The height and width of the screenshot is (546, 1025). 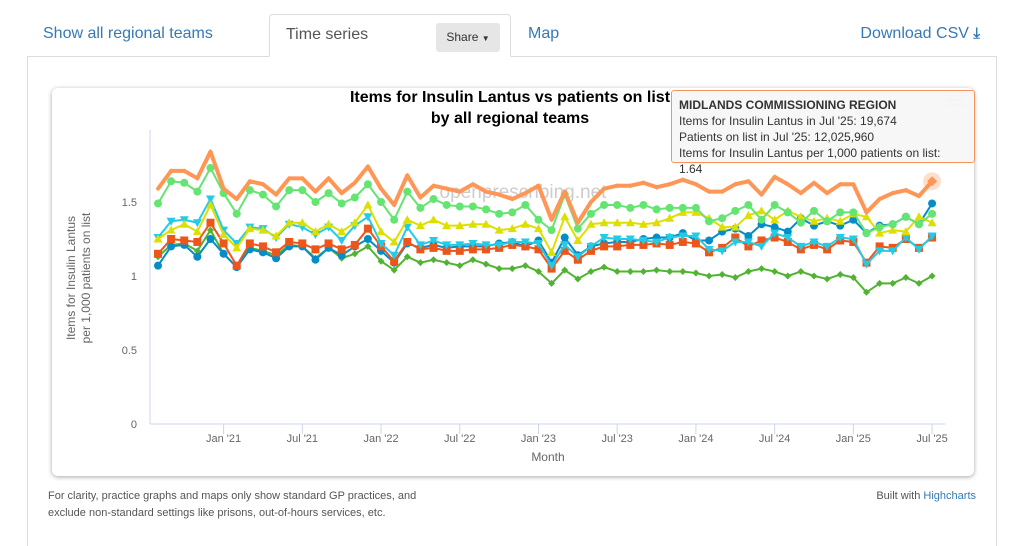 I want to click on download-csv-link: Download CSV ⤓, so click(x=920, y=34).